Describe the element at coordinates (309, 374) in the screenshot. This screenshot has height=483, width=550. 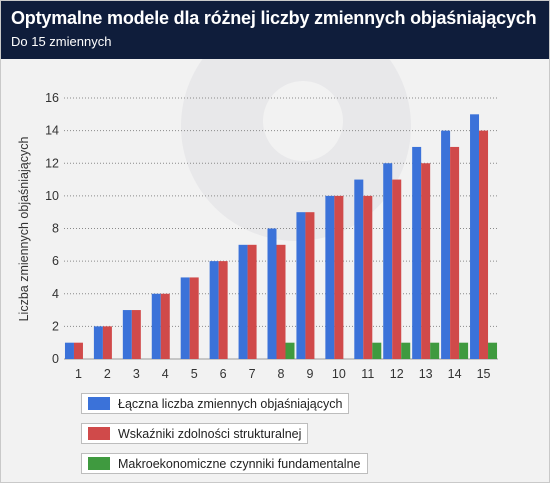
I see `x-tick-label: 9` at that location.